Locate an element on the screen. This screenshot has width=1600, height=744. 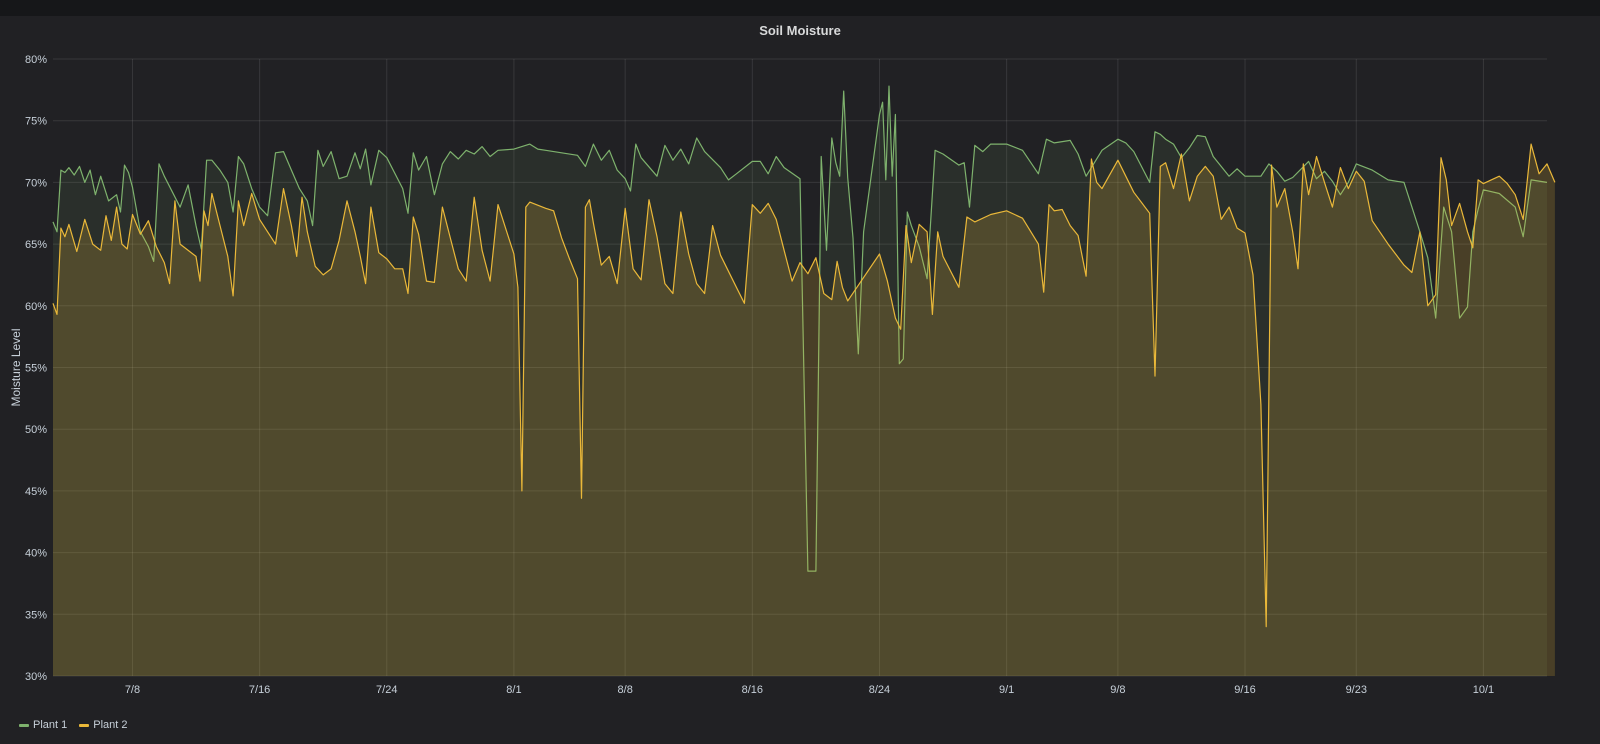
x-tick-label: 9/23 is located at coordinates (1356, 690).